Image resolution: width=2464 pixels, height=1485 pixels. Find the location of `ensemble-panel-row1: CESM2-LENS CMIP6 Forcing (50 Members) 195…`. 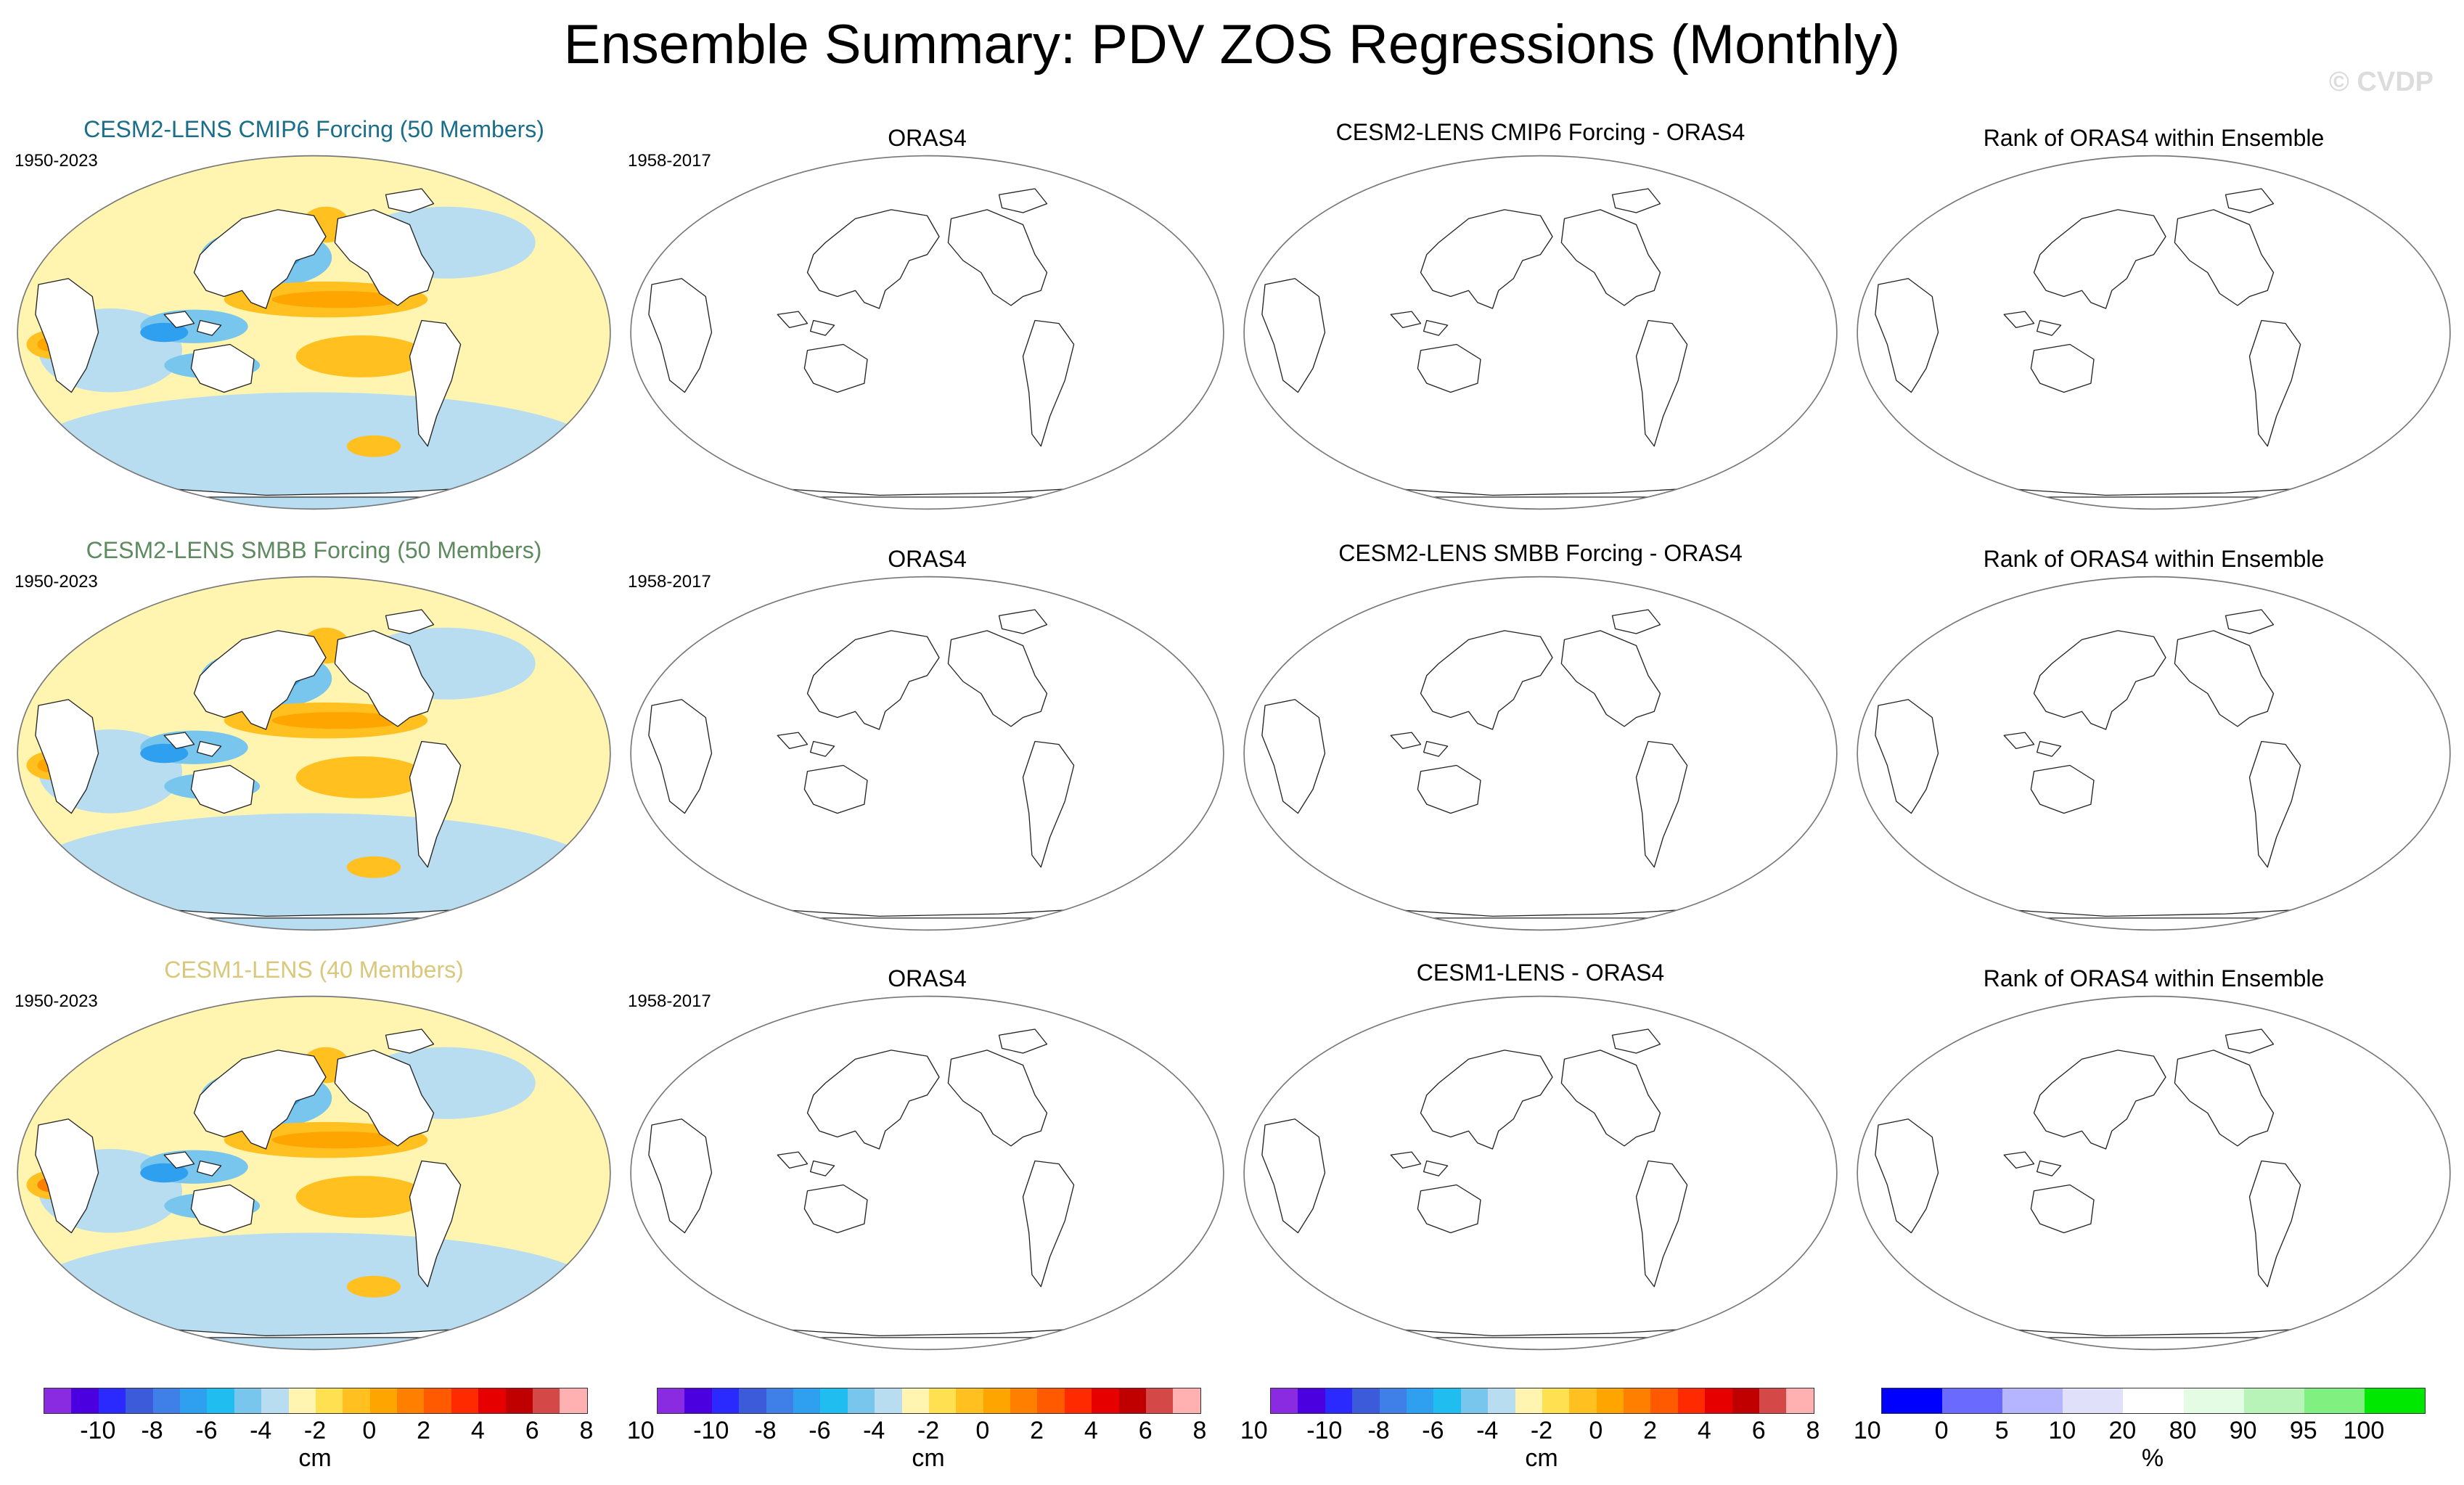

ensemble-panel-row1: CESM2-LENS CMIP6 Forcing (50 Members) 195… is located at coordinates (314, 315).